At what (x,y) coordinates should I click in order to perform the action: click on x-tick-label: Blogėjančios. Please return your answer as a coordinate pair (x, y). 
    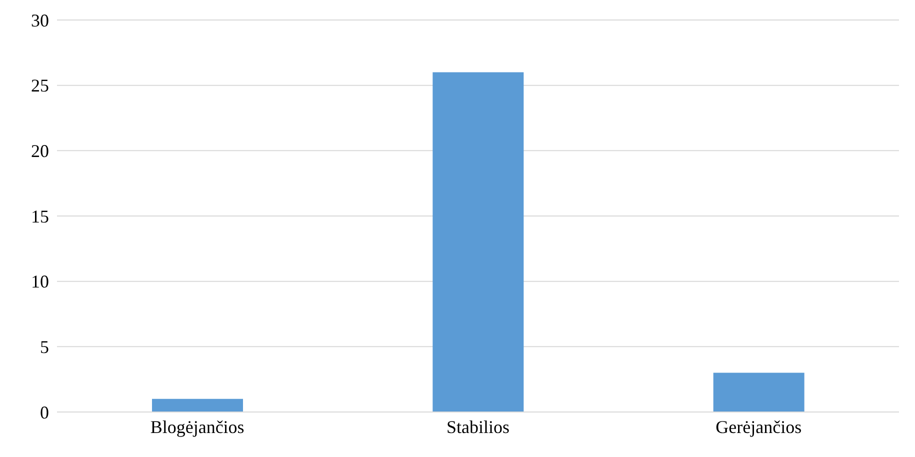
    Looking at the image, I should click on (197, 426).